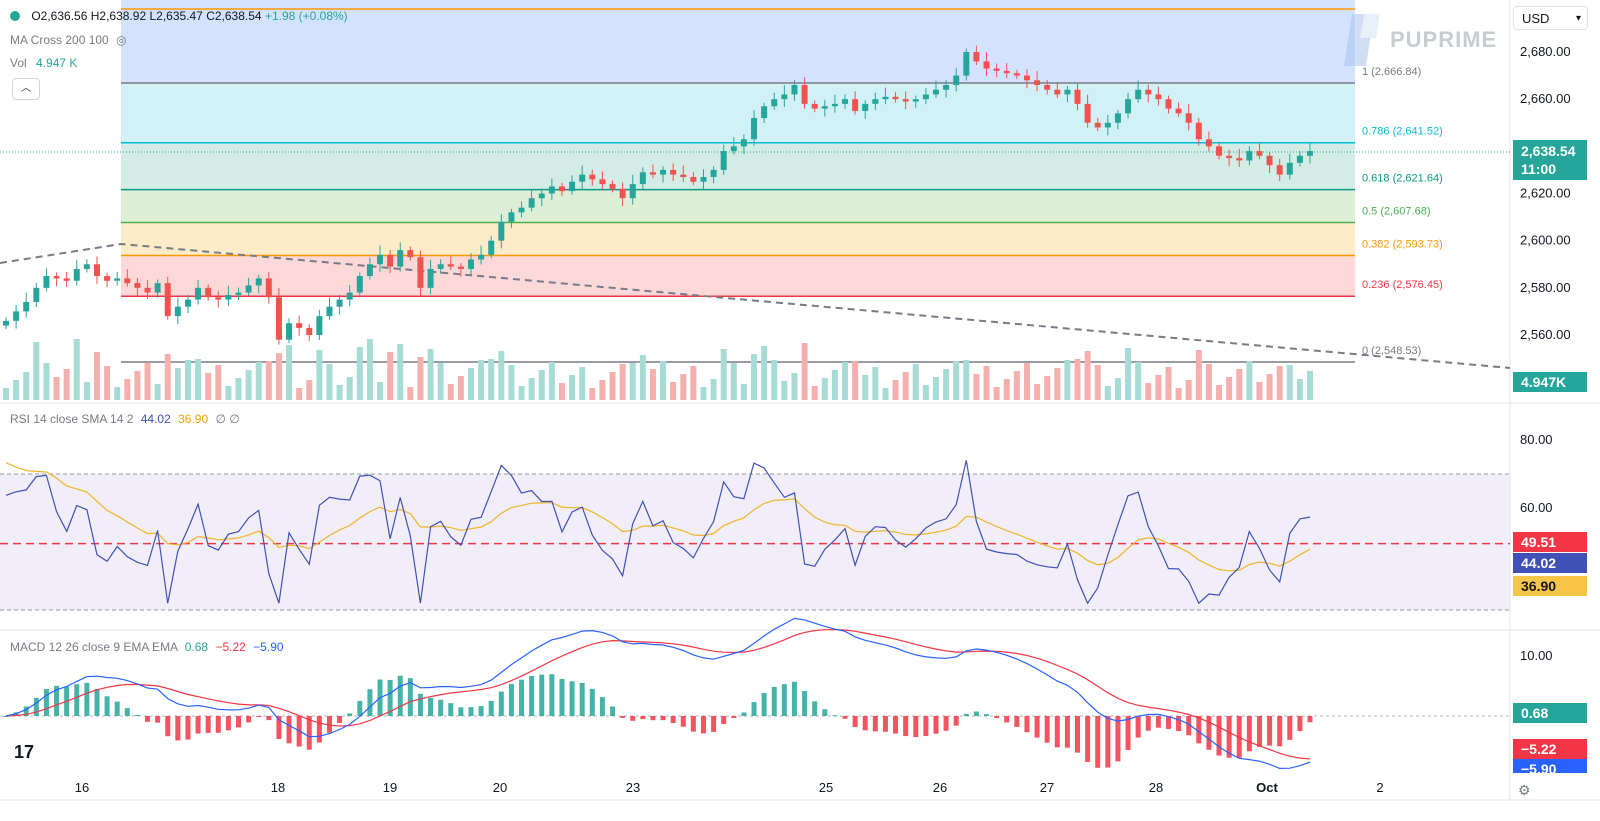 This screenshot has width=1600, height=821. I want to click on fib-band-0.786, so click(738, 166).